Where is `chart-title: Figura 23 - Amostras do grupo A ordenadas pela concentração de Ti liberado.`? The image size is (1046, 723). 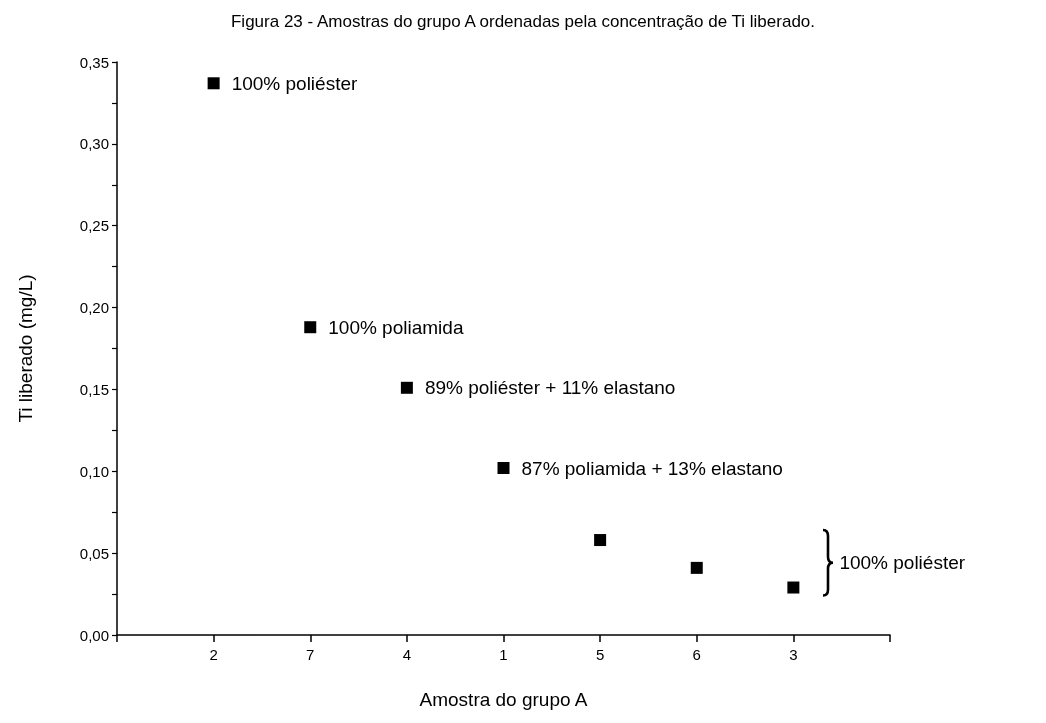 chart-title: Figura 23 - Amostras do grupo A ordenadas pela concentração de Ti liberado. is located at coordinates (523, 21).